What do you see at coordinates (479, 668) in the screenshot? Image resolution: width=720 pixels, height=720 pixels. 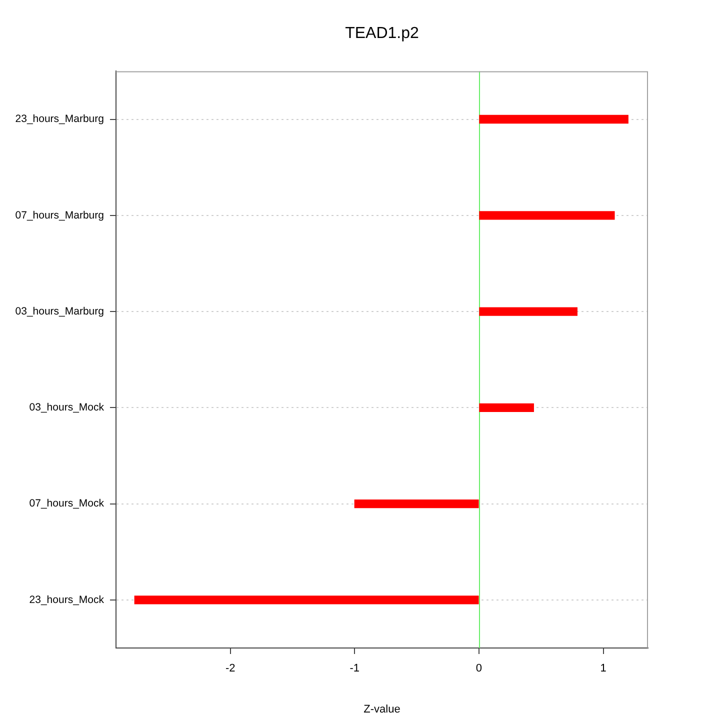 I see `x-tick-label: 0` at bounding box center [479, 668].